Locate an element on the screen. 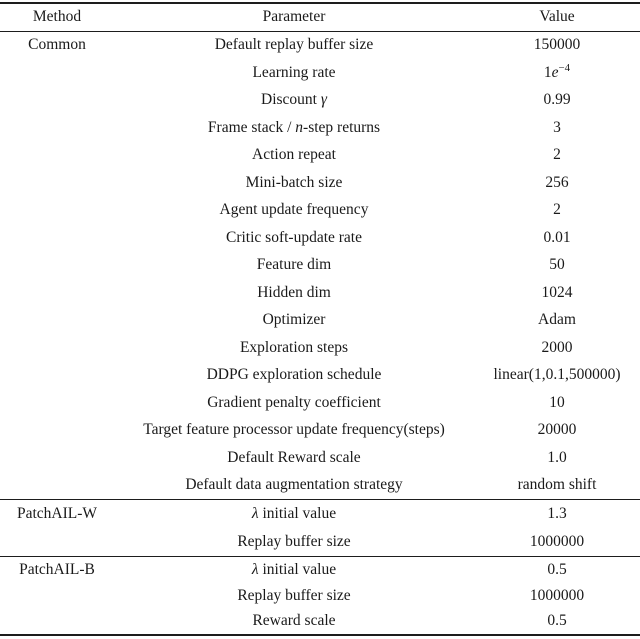 This screenshot has width=640, height=639. table-header-row: Method Parameter Value is located at coordinates (320, 18).